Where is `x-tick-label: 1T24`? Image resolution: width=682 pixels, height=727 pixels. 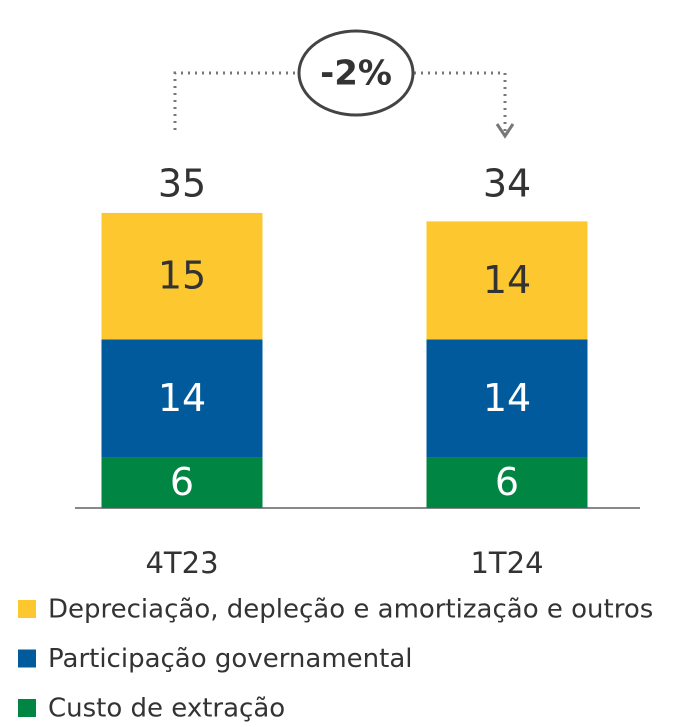
x-tick-label: 1T24 is located at coordinates (506, 563).